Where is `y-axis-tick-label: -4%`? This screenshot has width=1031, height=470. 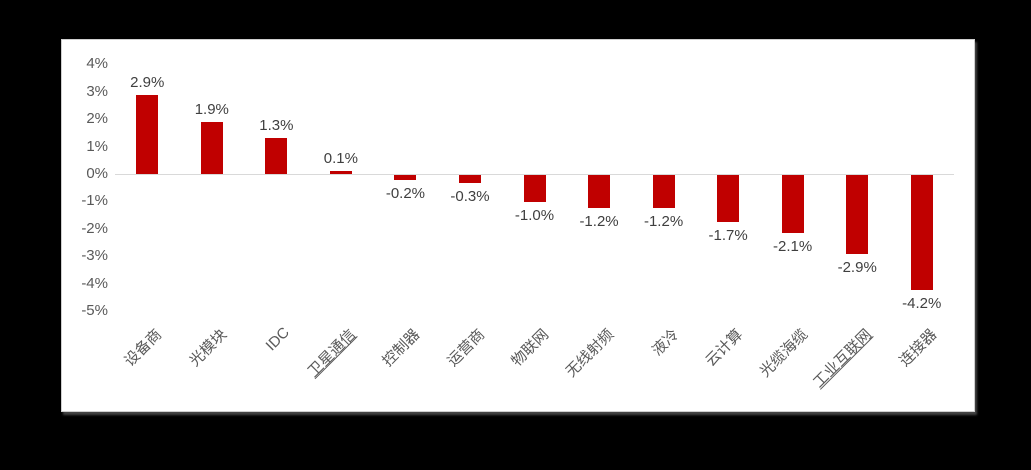 y-axis-tick-label: -4% is located at coordinates (94, 283).